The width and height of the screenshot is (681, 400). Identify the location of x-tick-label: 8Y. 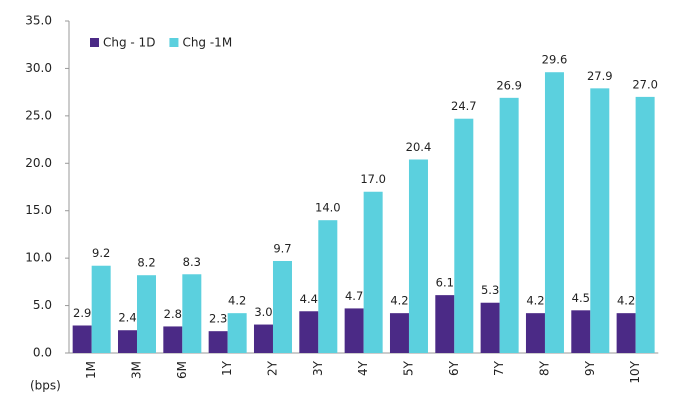
(544, 368).